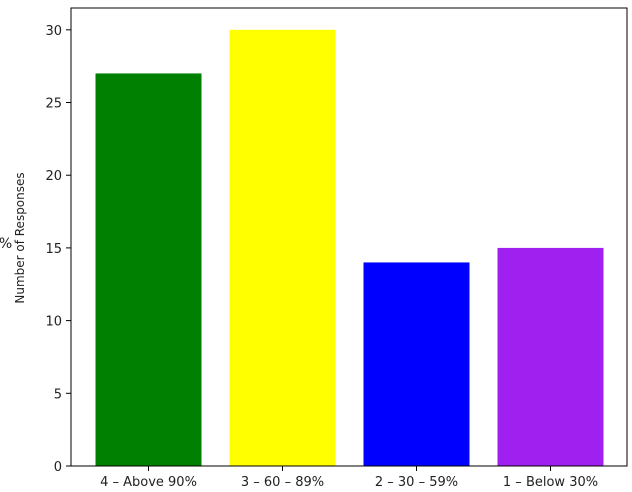 The image size is (632, 492). What do you see at coordinates (148, 482) in the screenshot?
I see `x-tick-label: 4 – Above 90%` at bounding box center [148, 482].